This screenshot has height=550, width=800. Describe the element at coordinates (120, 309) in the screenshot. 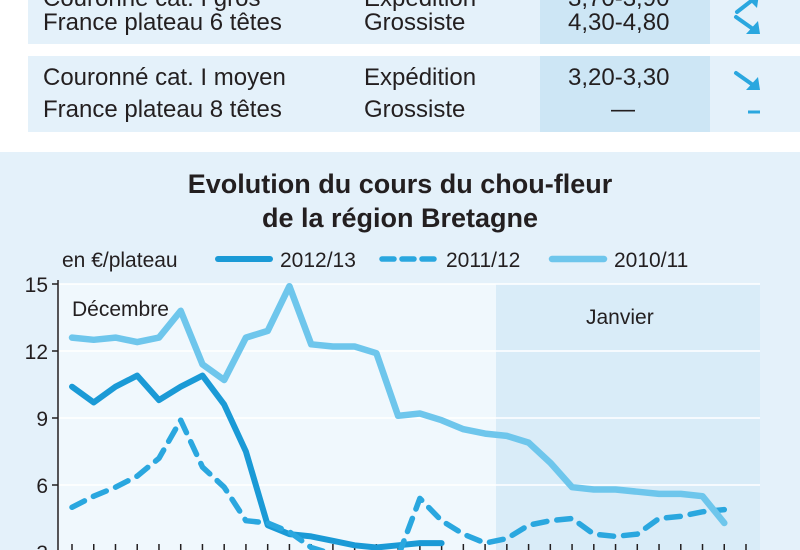

I see `period-label-december: Décembre` at that location.